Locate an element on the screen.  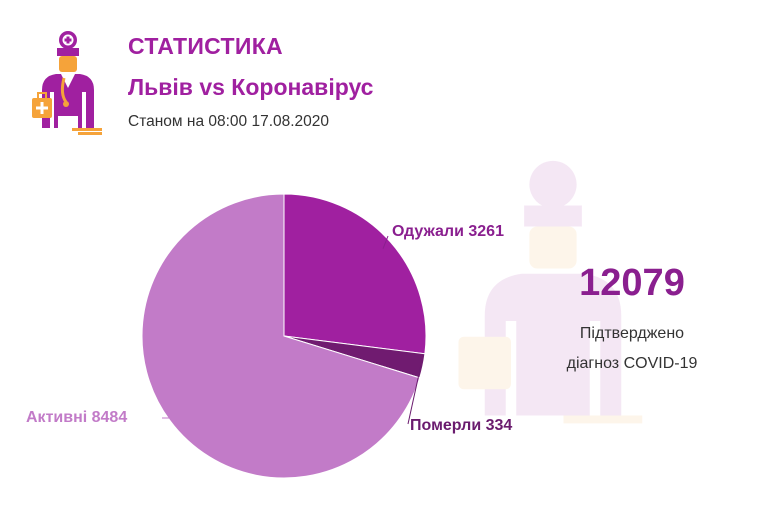
confirmed-caption-line1: Підтверджено is located at coordinates (632, 333).